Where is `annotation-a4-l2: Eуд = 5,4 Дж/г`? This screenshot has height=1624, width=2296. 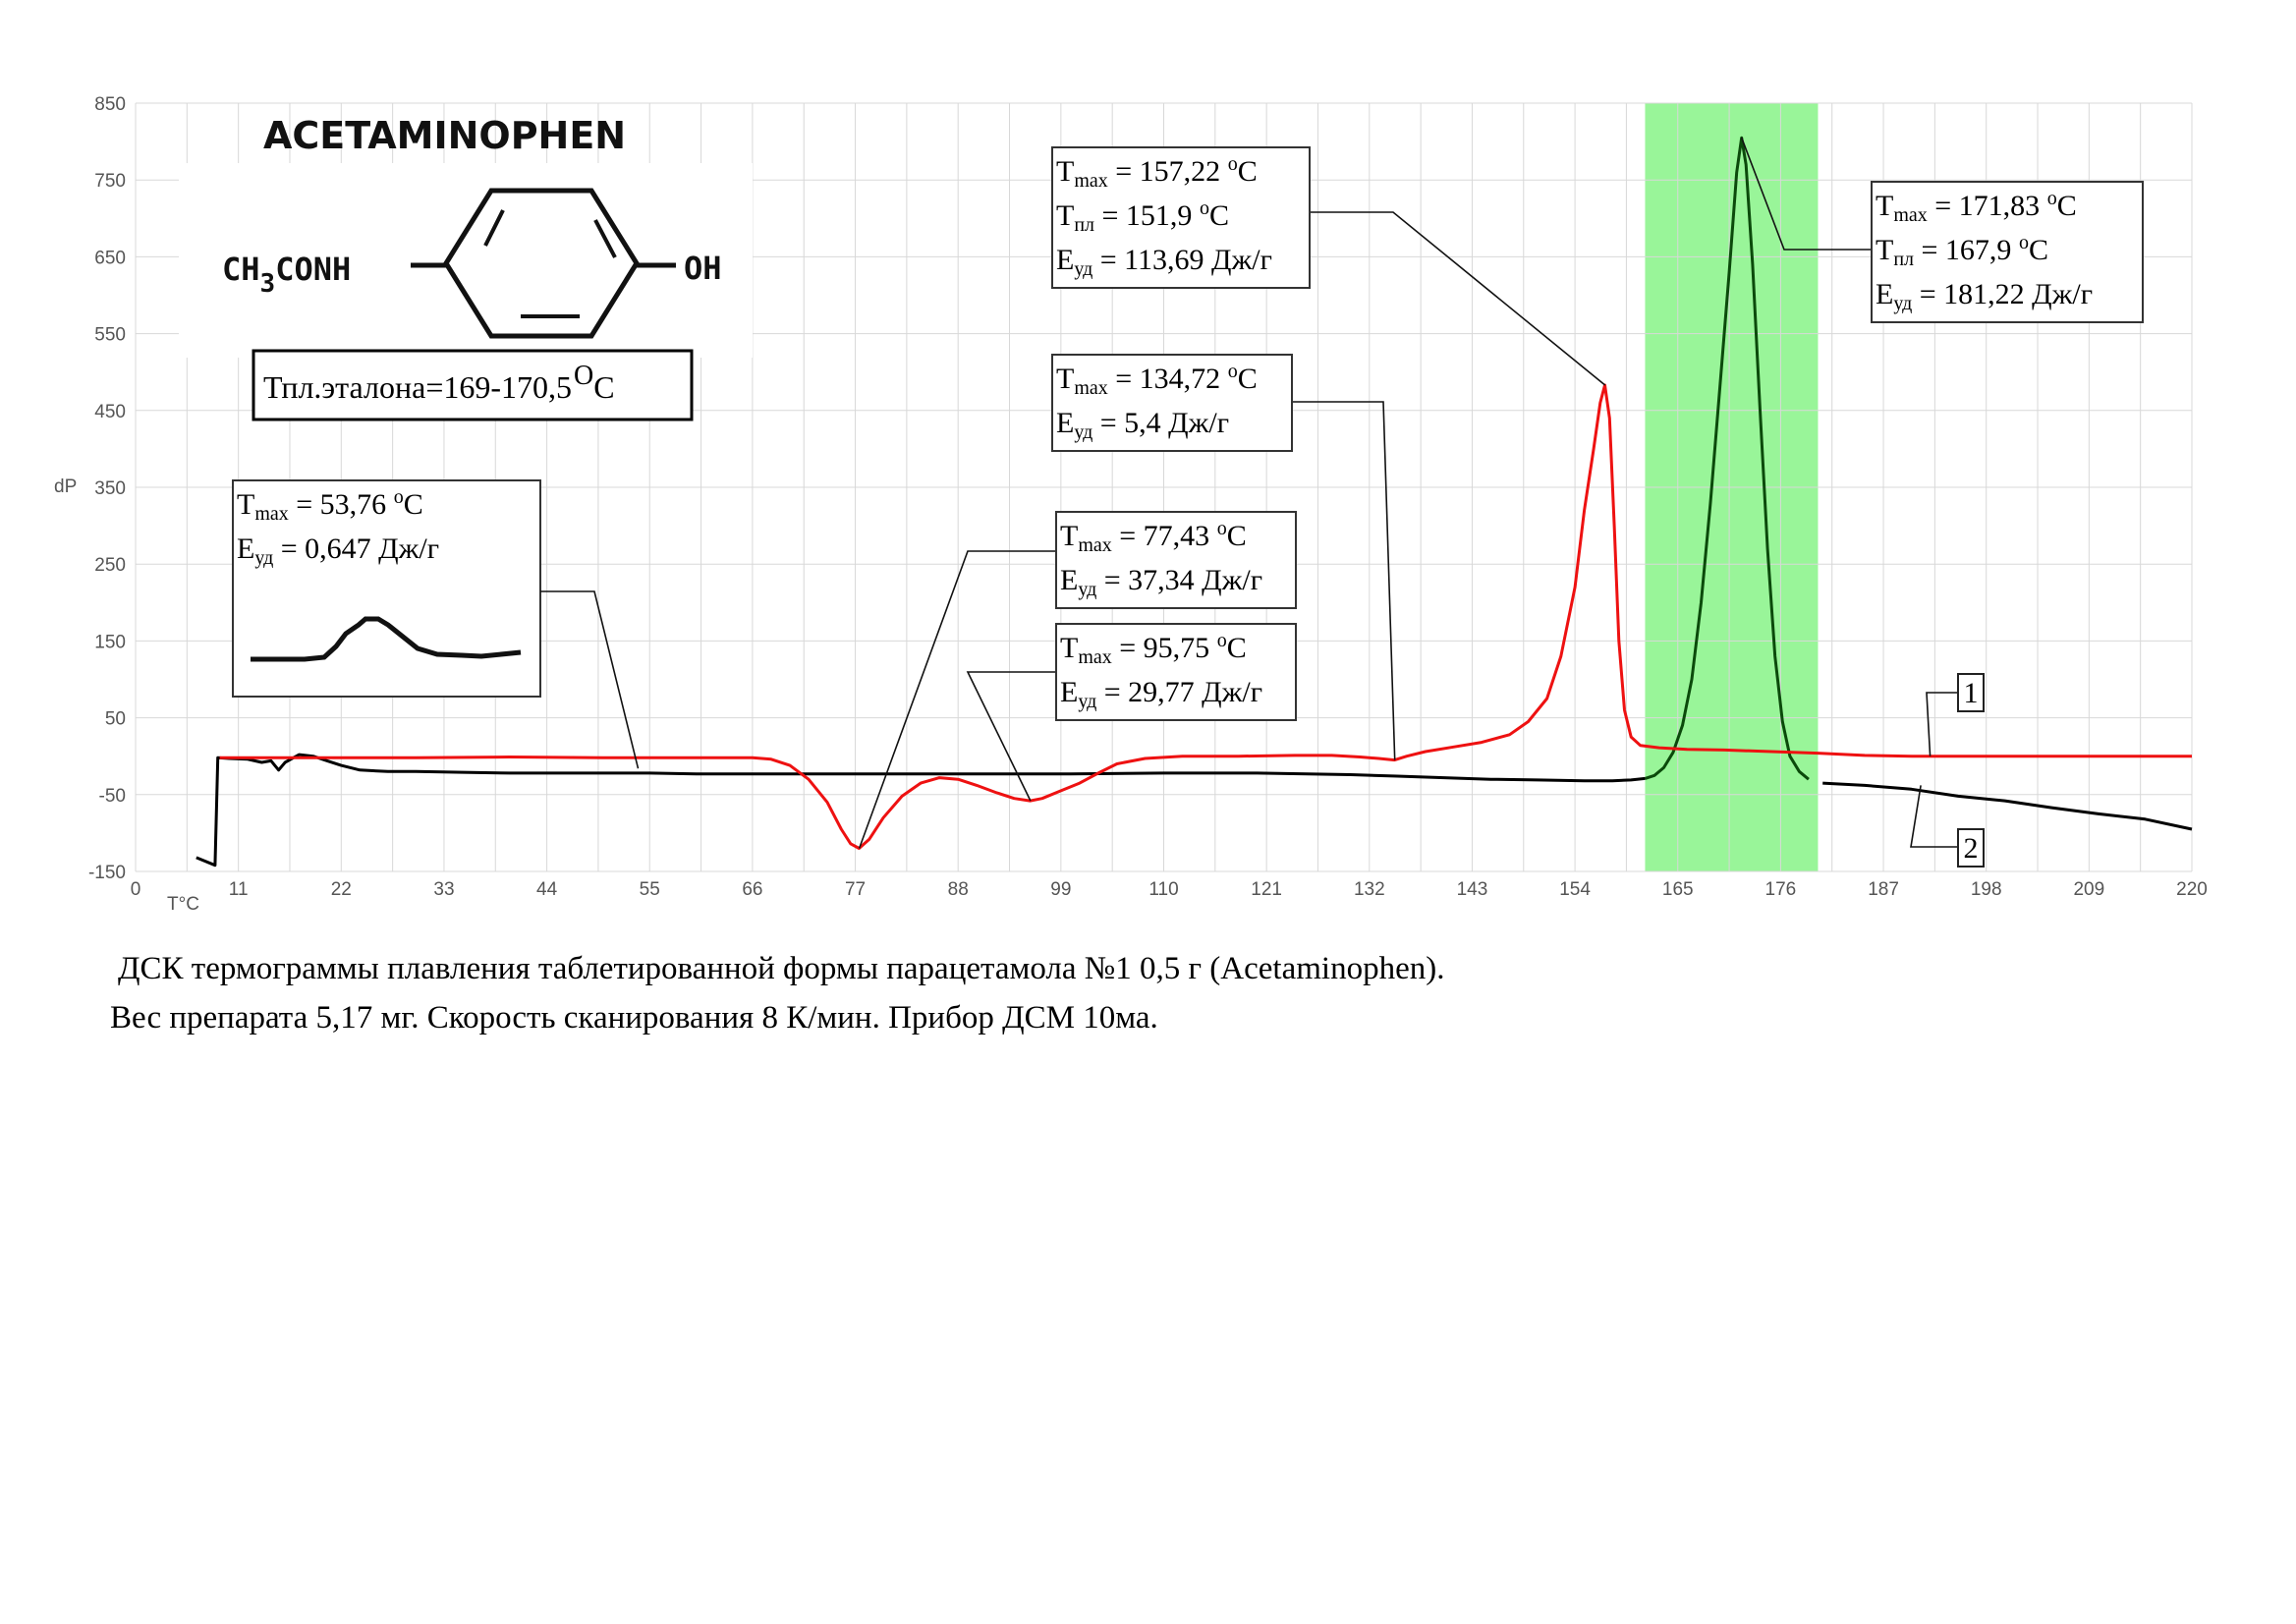 annotation-a4-l2: Eуд = 5,4 Дж/г is located at coordinates (1142, 425).